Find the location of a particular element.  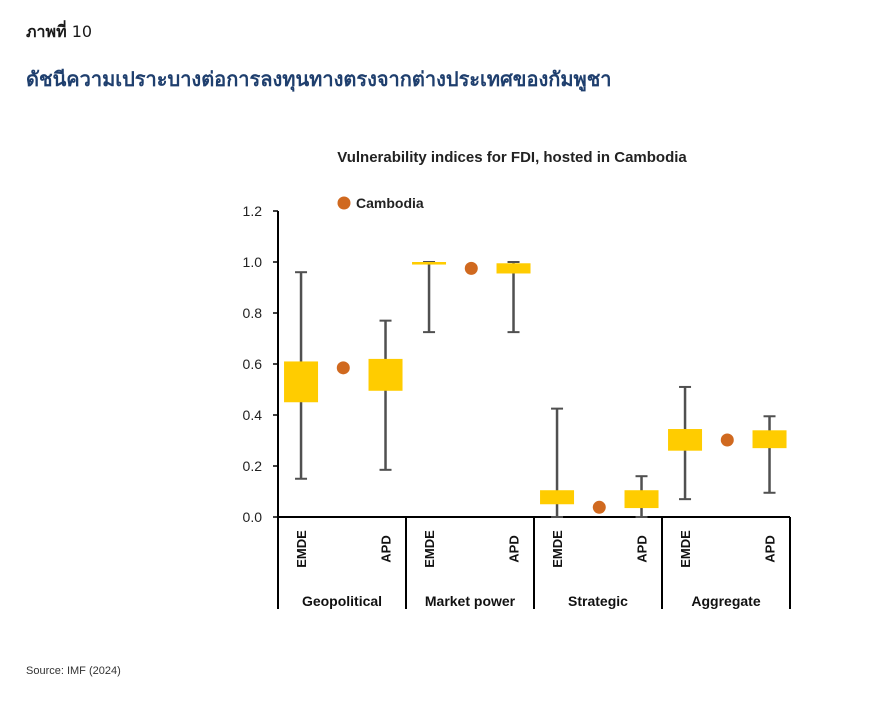

y-tick-label: 1.2 is located at coordinates (253, 211).